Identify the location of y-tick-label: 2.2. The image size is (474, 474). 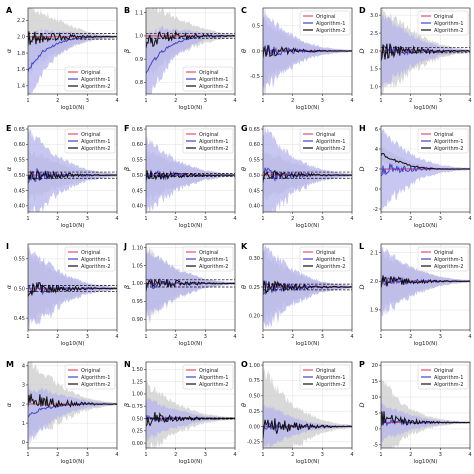
(21, 21).